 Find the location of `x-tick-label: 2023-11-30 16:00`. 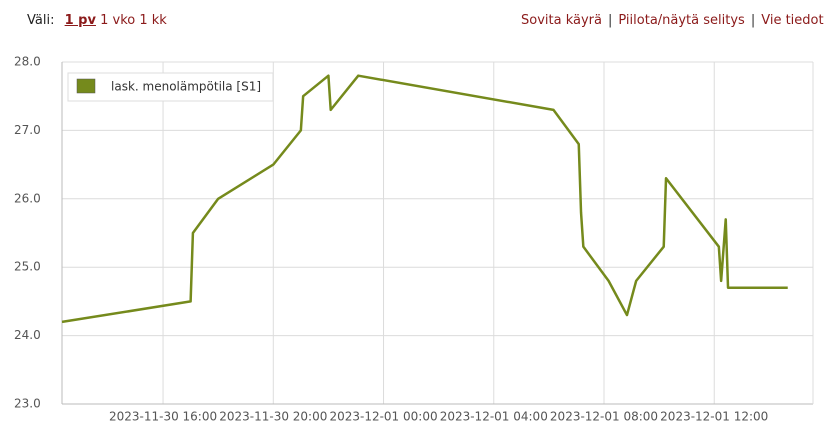

x-tick-label: 2023-11-30 16:00 is located at coordinates (163, 417).